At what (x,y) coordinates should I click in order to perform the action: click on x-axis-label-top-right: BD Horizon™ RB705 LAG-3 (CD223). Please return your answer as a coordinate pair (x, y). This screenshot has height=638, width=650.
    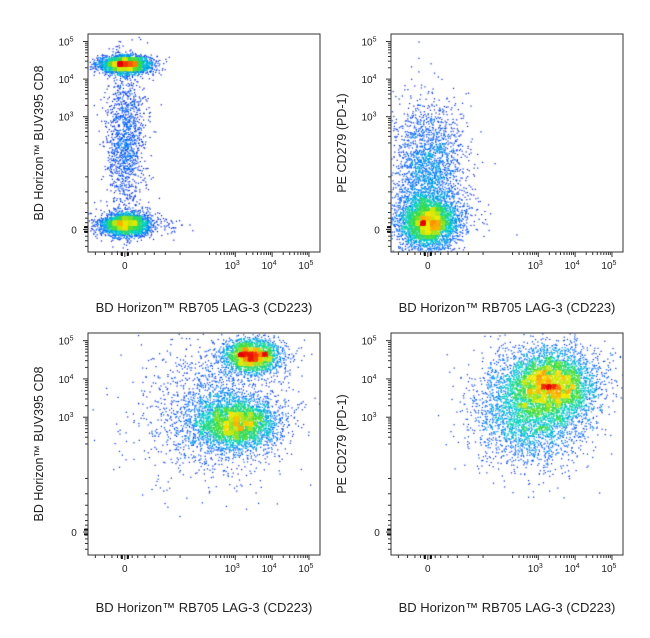
    Looking at the image, I should click on (507, 307).